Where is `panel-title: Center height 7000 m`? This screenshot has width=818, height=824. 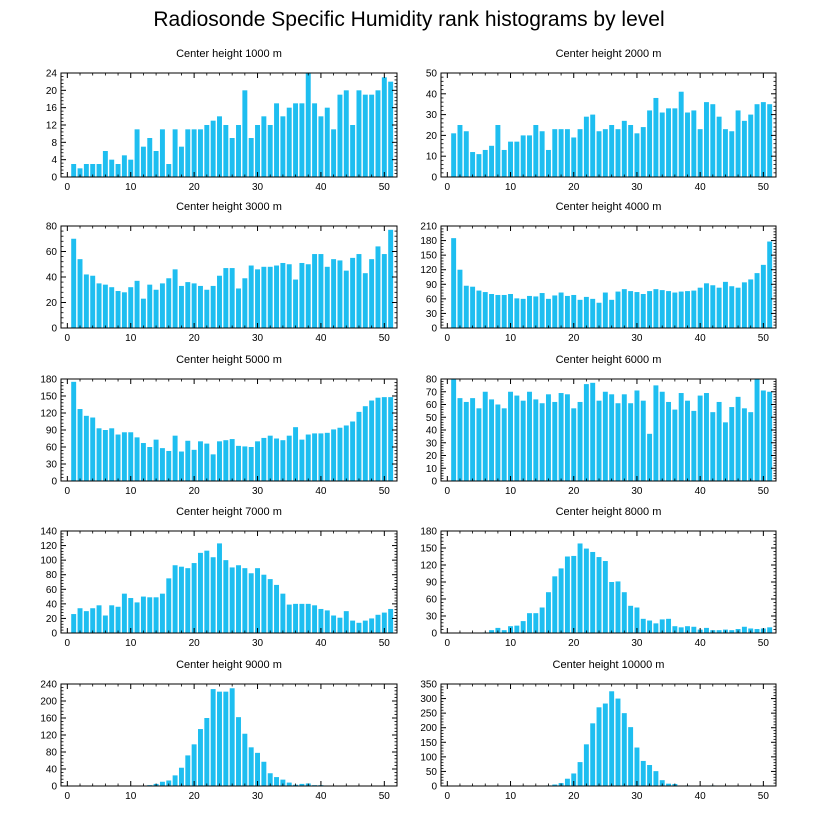
panel-title: Center height 7000 m is located at coordinates (229, 512).